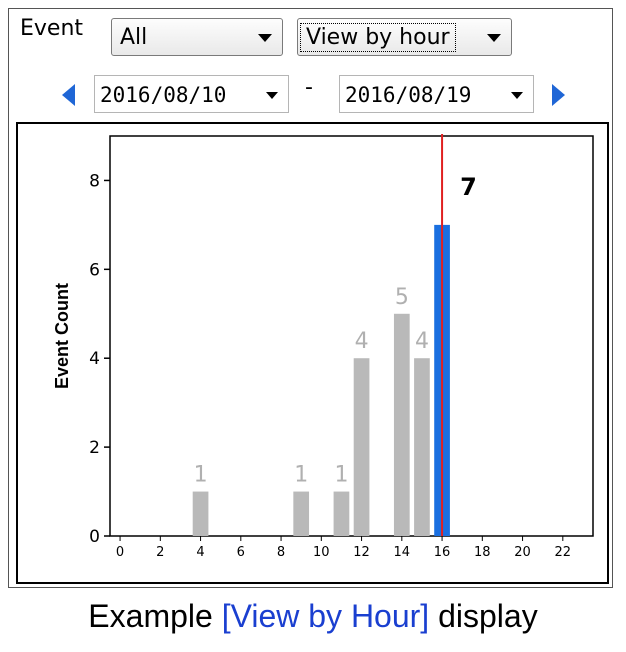 This screenshot has width=626, height=652. I want to click on view-mode-select: View by hour, so click(404, 37).